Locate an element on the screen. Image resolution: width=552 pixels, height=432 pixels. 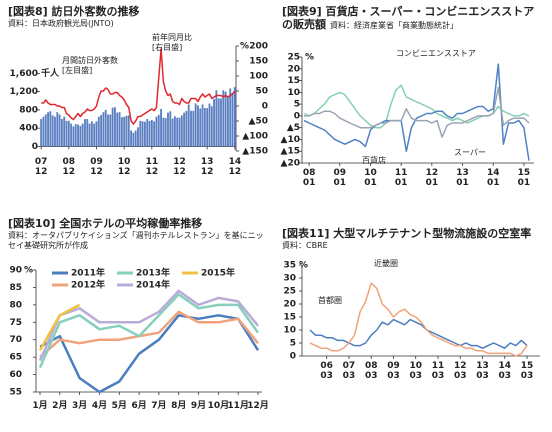
y-tick-label: ▲10 is located at coordinates (290, 140).